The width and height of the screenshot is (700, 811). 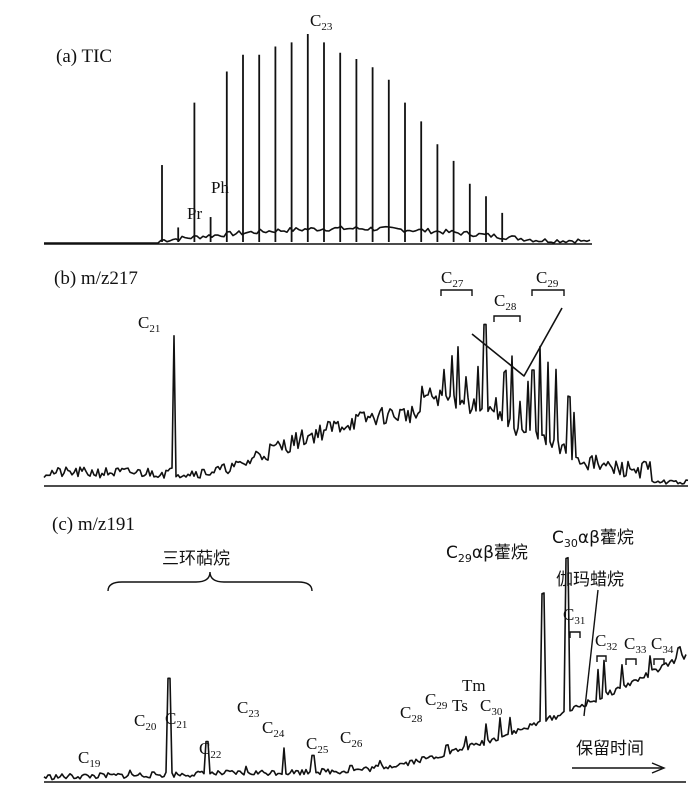 I want to click on panel-b-v-line, so click(x=517, y=342).